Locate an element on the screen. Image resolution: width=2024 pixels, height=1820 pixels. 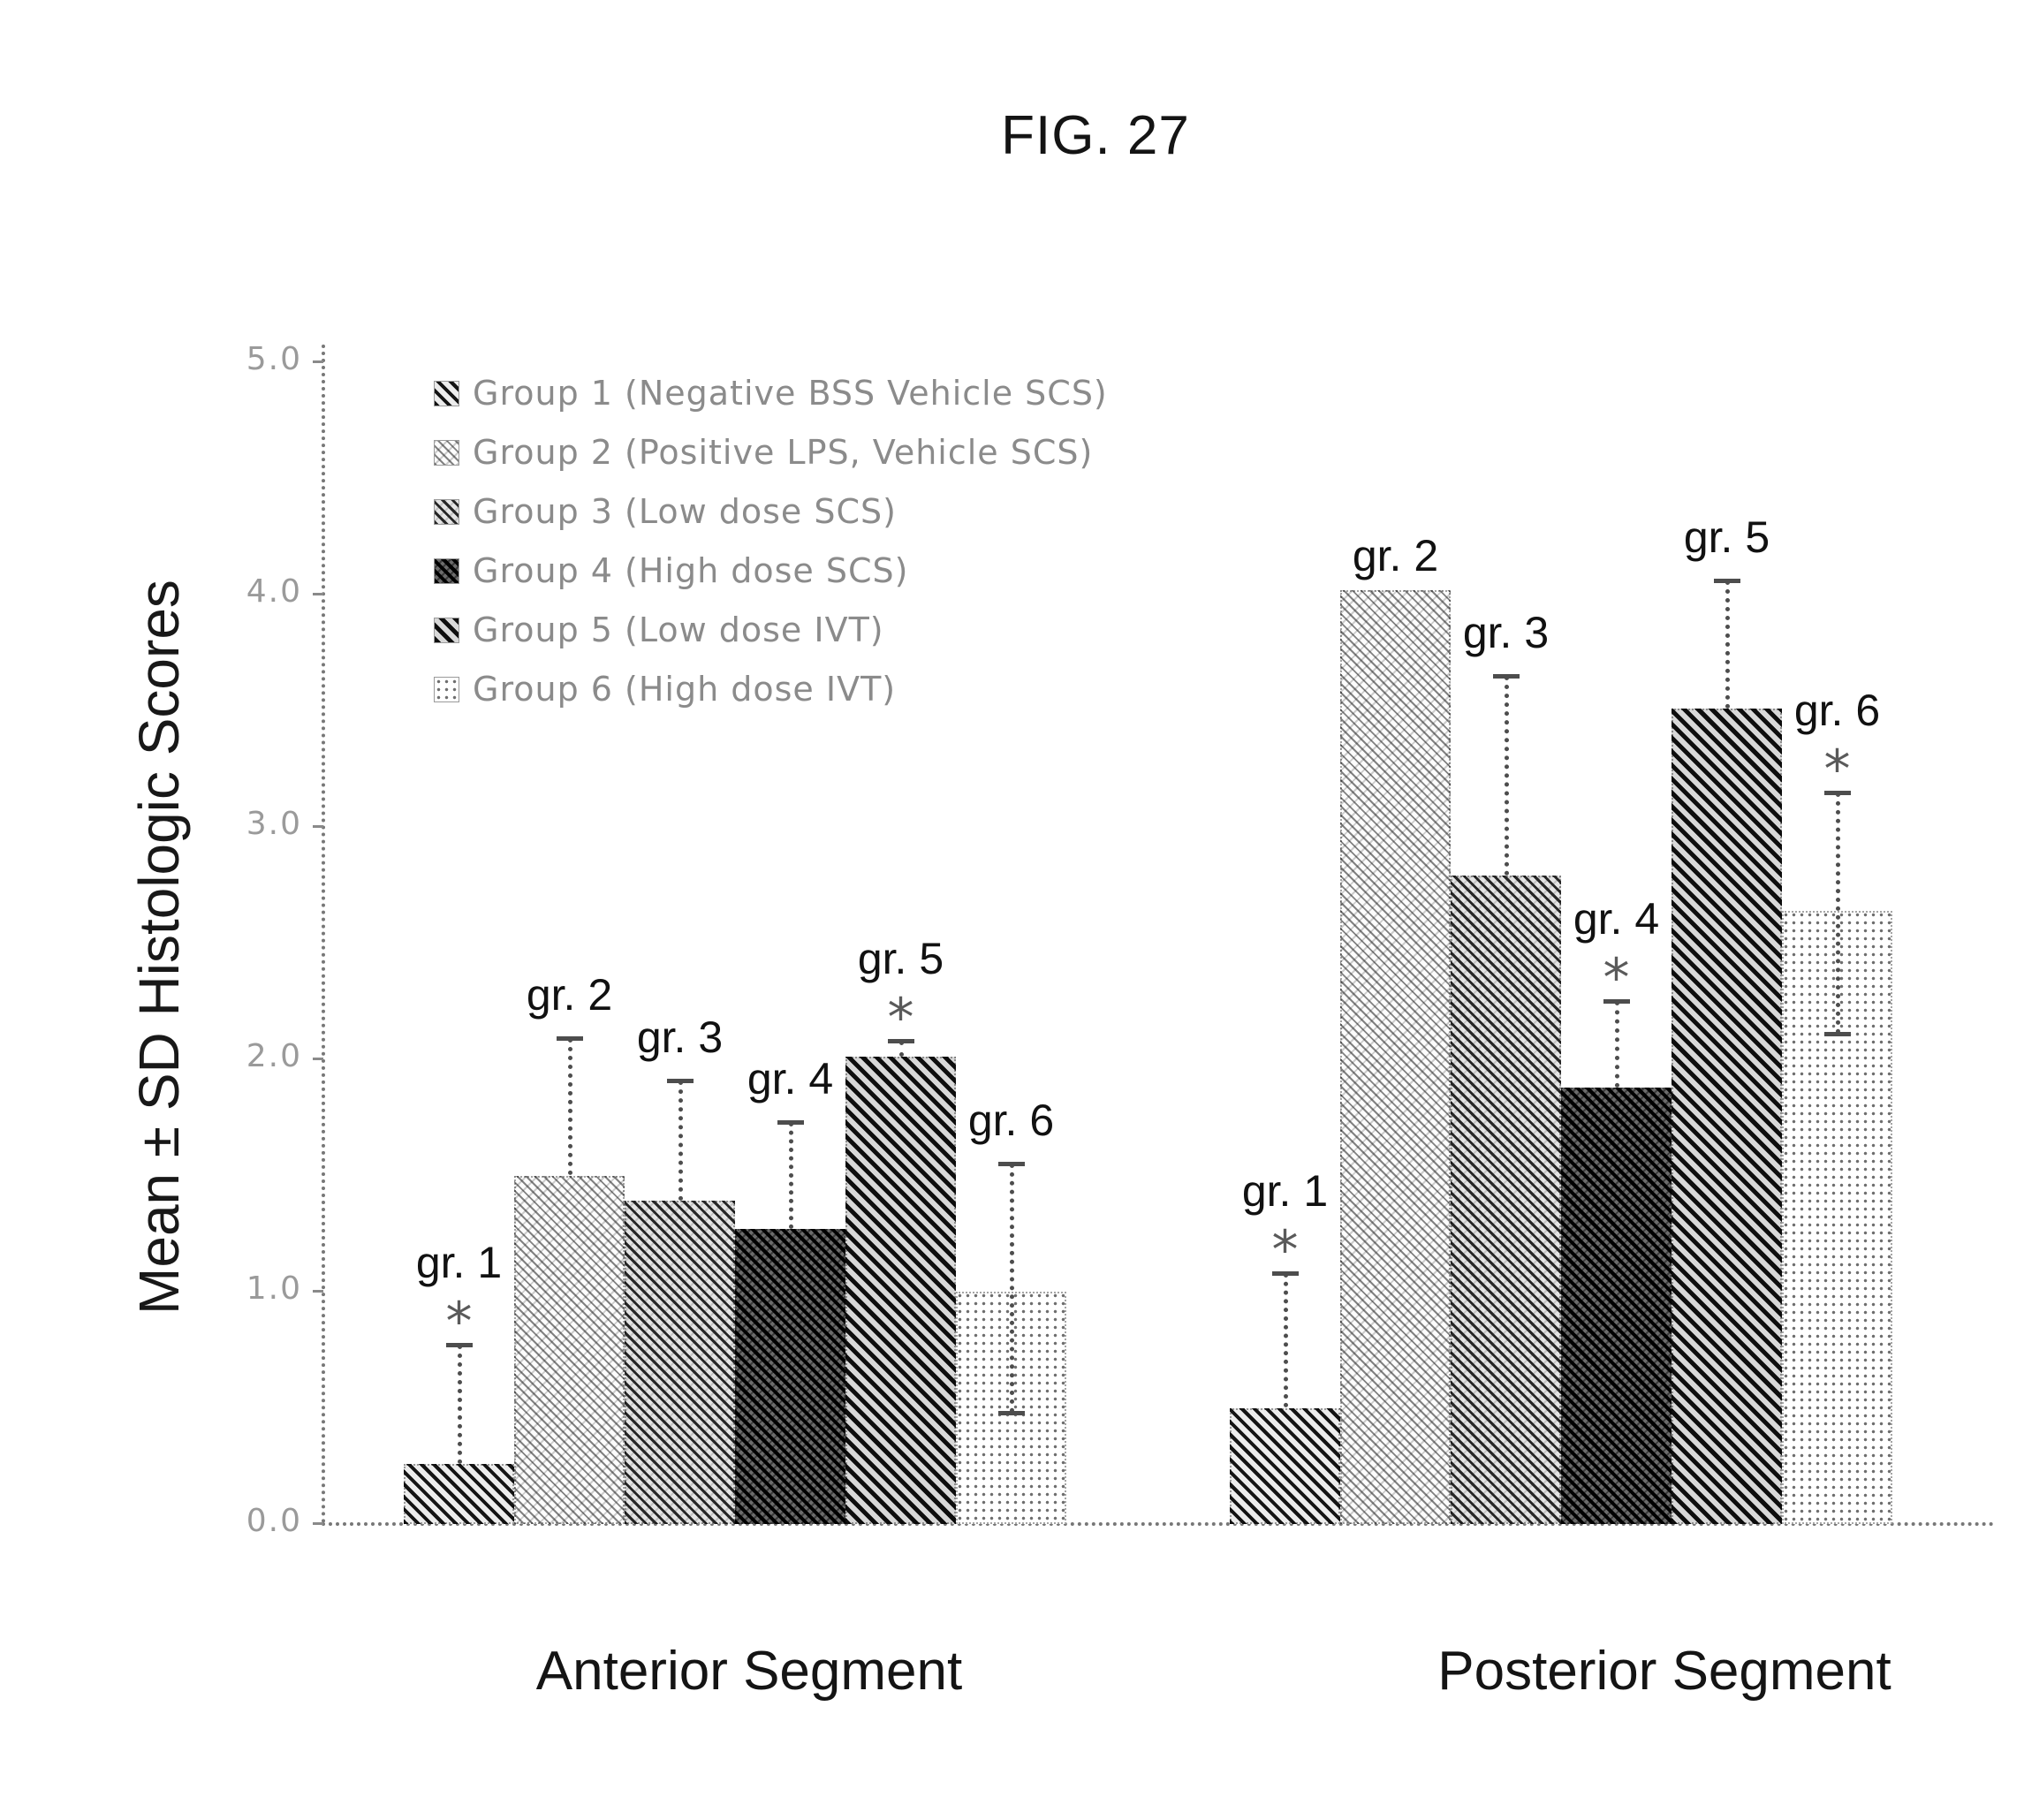
legend-item-group4: Group 4 (High dose SCS) is located at coordinates (672, 570).